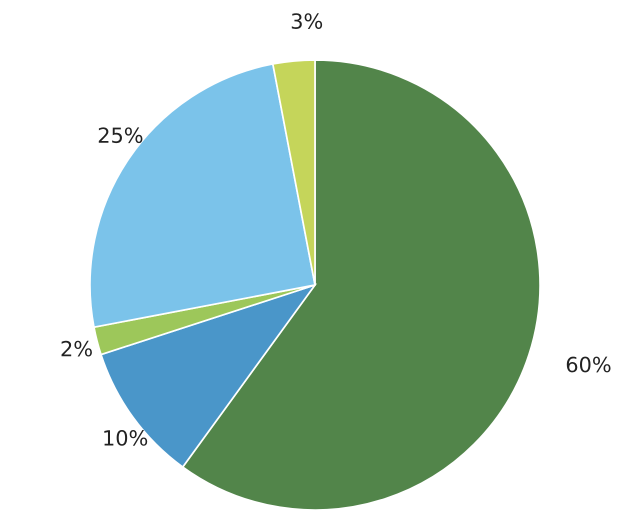 Image resolution: width=635 pixels, height=528 pixels. Describe the element at coordinates (126, 438) in the screenshot. I see `data-label: 10%` at that location.